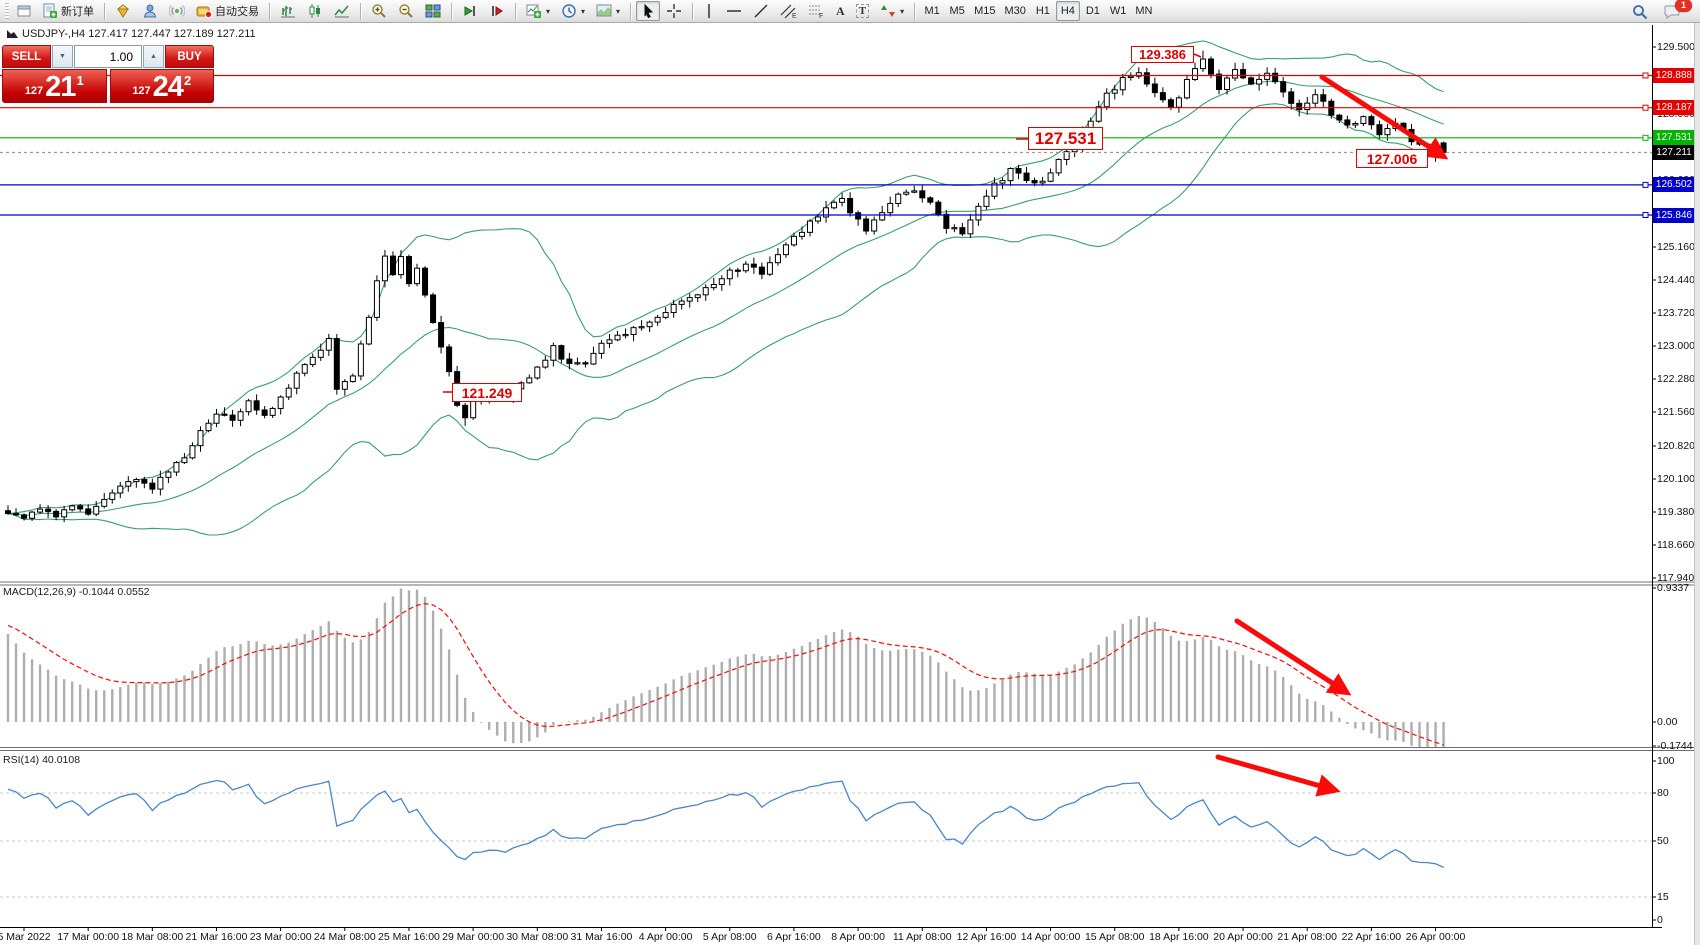  I want to click on time-axis-label: 30 Mar 08:00, so click(537, 937).